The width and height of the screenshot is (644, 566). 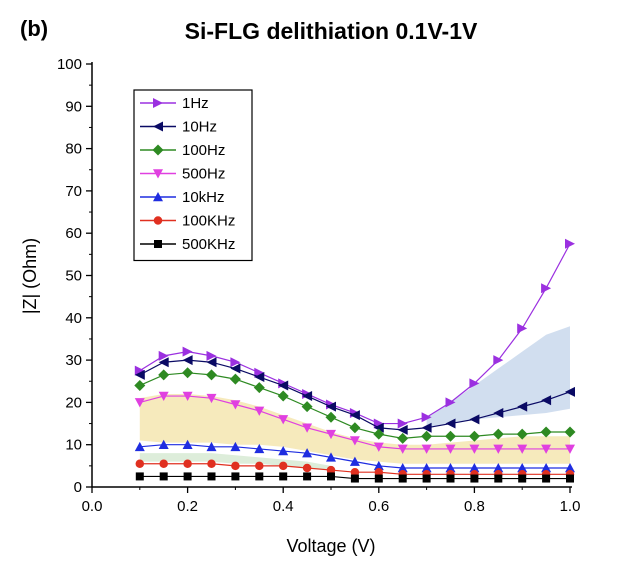 I want to click on legend-label: 1Hz, so click(x=195, y=103).